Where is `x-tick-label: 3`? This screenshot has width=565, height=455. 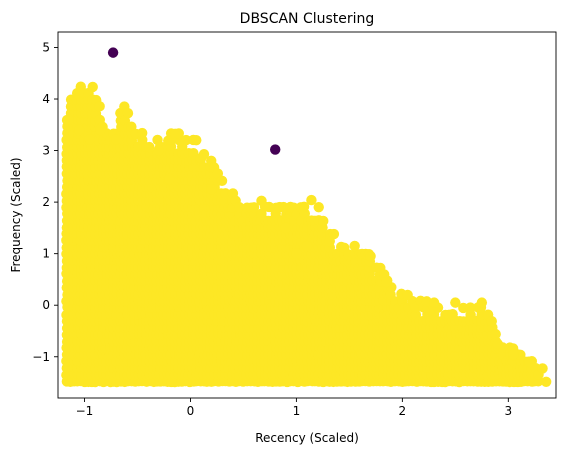 x-tick-label: 3 is located at coordinates (508, 411).